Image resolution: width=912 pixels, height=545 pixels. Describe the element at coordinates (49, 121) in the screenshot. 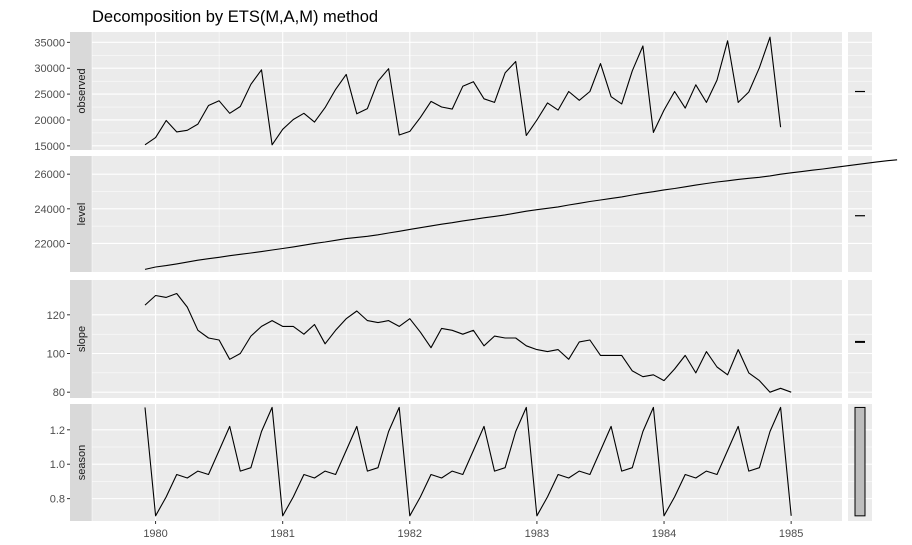

I see `y-tick-label: 20000` at that location.